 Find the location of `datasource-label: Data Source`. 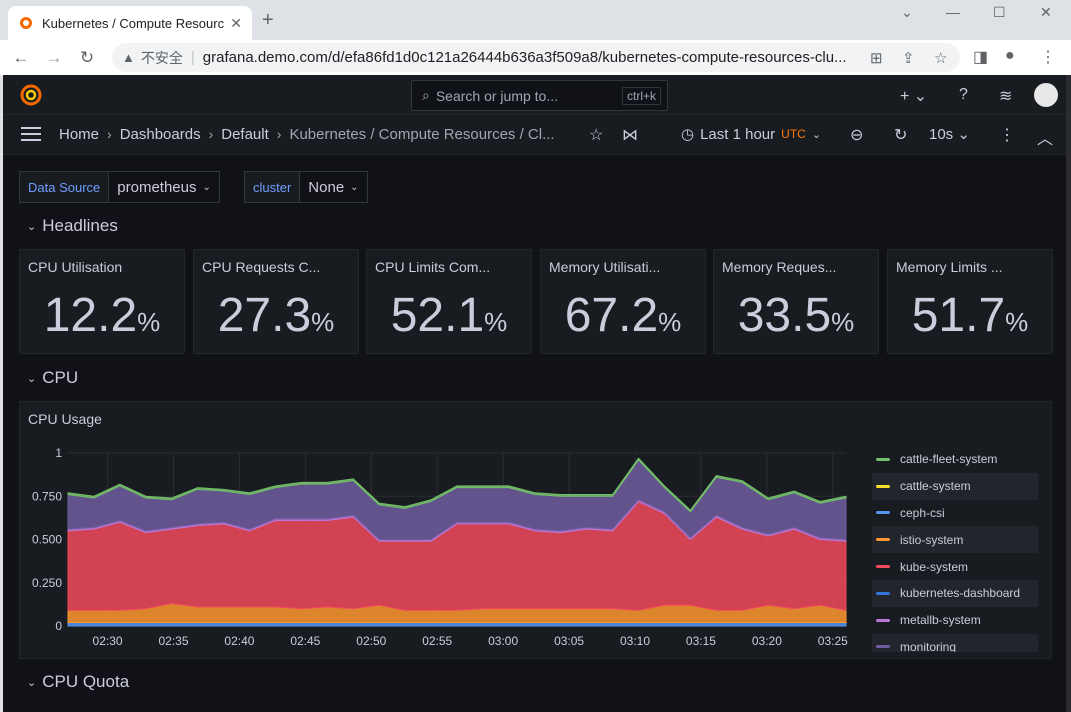

datasource-label: Data Source is located at coordinates (64, 187).